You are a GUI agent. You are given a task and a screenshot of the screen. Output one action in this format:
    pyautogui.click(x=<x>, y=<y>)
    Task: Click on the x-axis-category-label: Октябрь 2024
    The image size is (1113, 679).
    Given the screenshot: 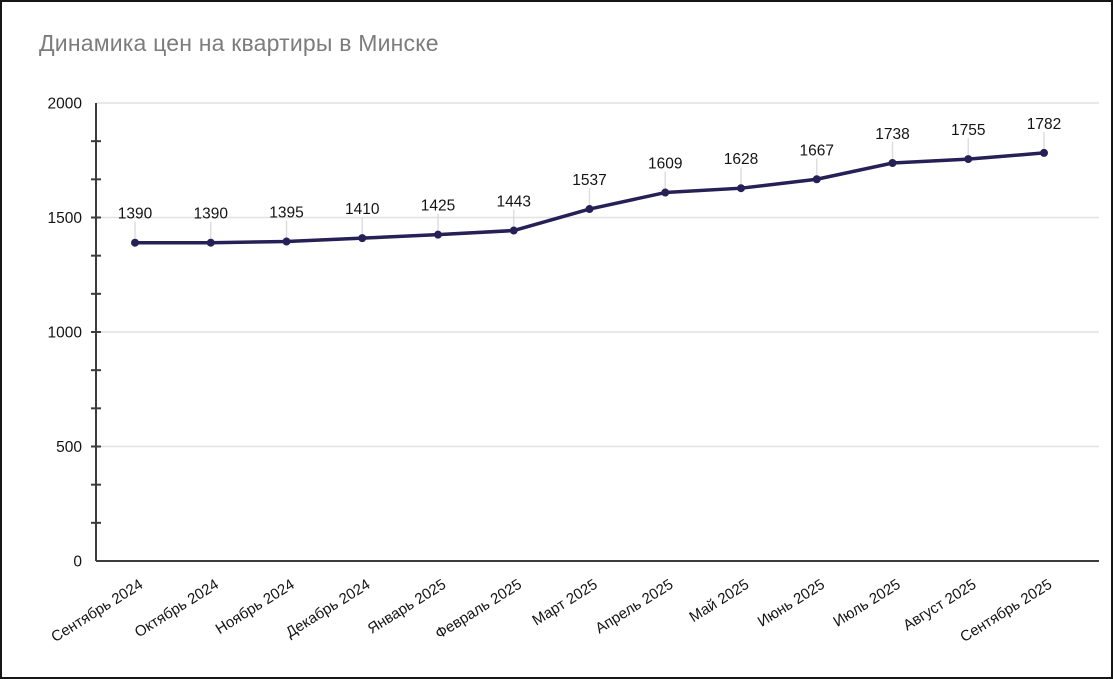 What is the action you would take?
    pyautogui.click(x=177, y=608)
    